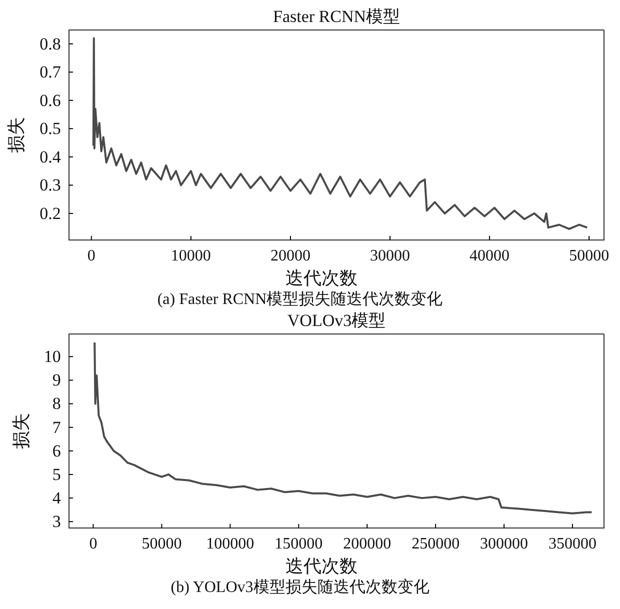 This screenshot has height=609, width=620. I want to click on y-tick-label: 10, so click(52, 356).